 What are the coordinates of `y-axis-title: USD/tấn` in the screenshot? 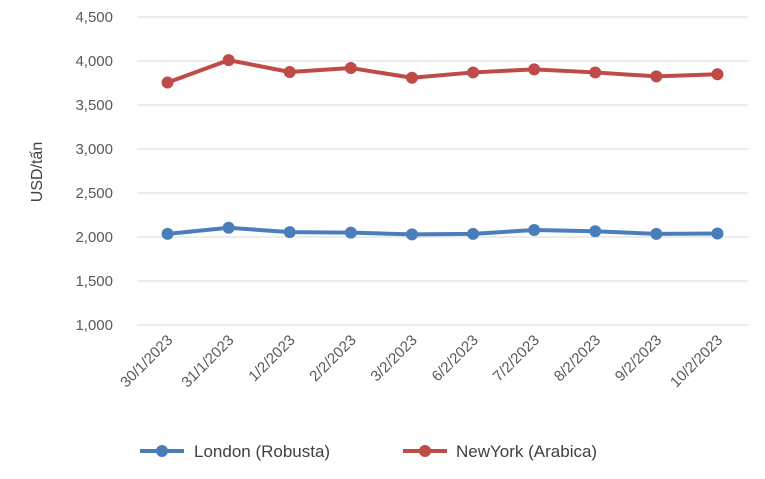 It's located at (37, 172).